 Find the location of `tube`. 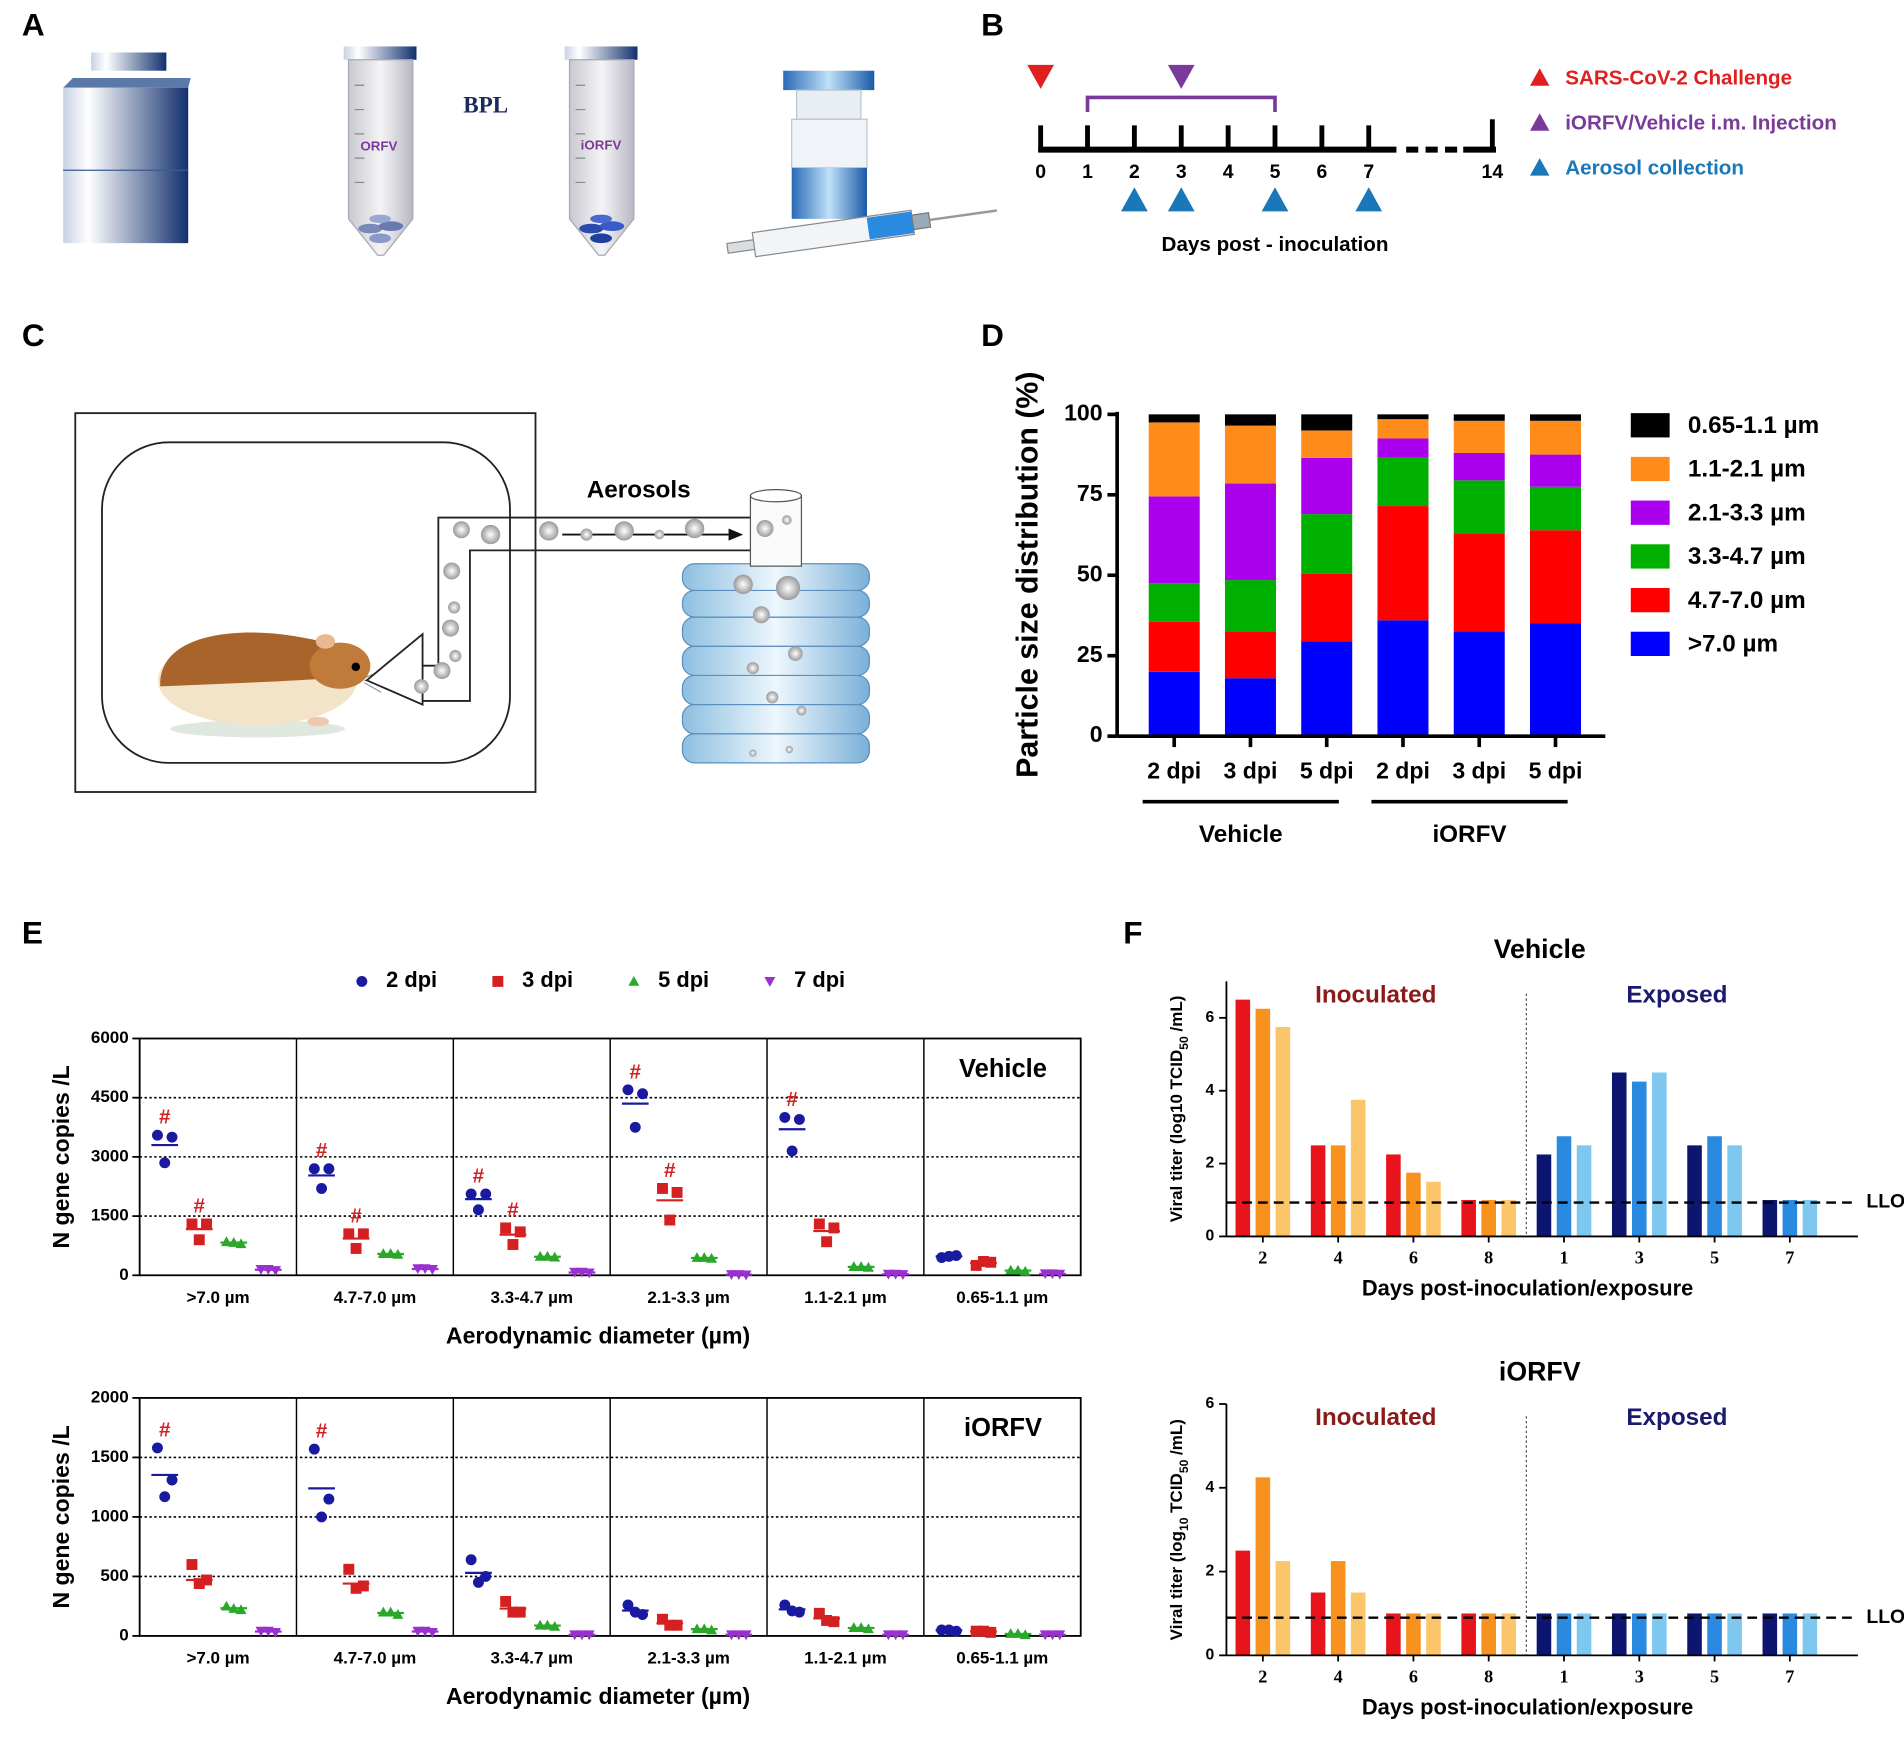

tube is located at coordinates (601, 151).